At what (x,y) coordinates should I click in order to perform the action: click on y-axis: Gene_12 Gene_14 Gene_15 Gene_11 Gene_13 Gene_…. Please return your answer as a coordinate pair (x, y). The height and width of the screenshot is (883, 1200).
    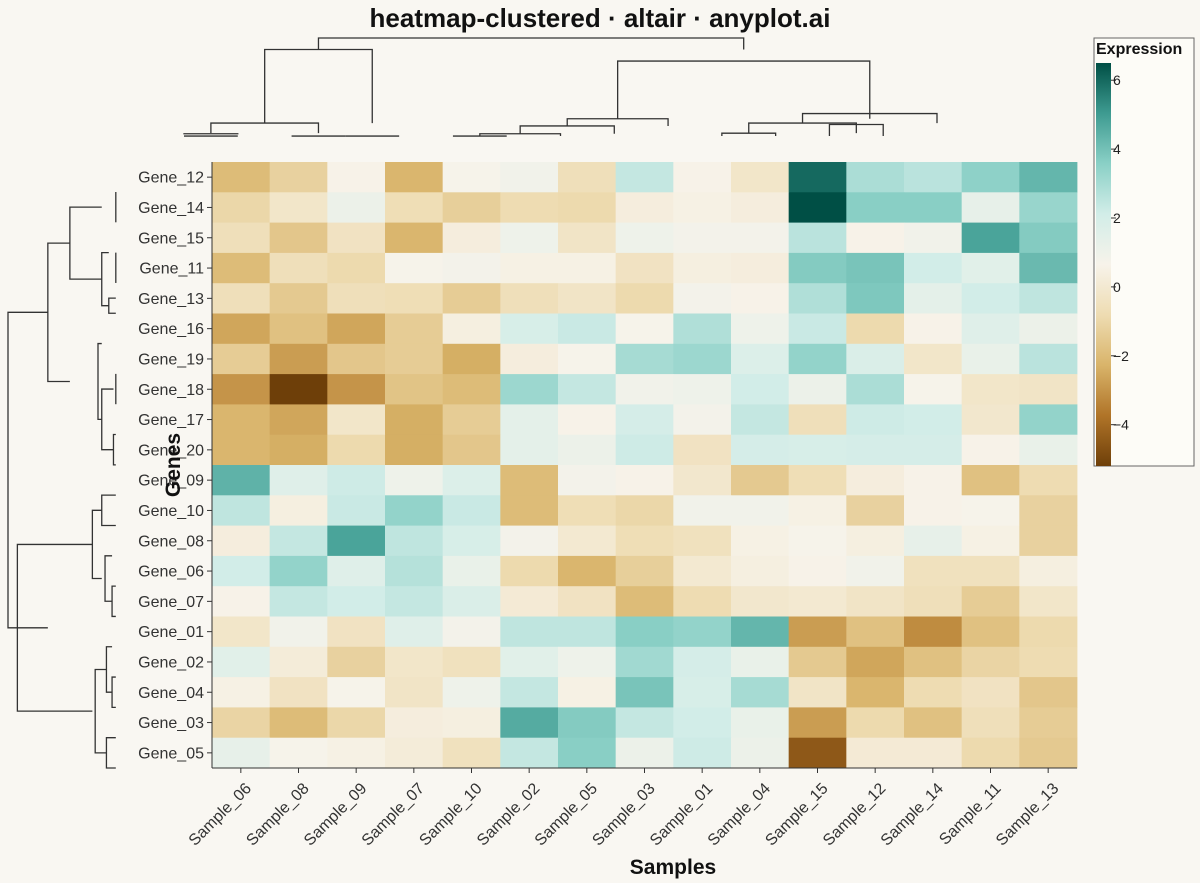
    Looking at the image, I should click on (175, 466).